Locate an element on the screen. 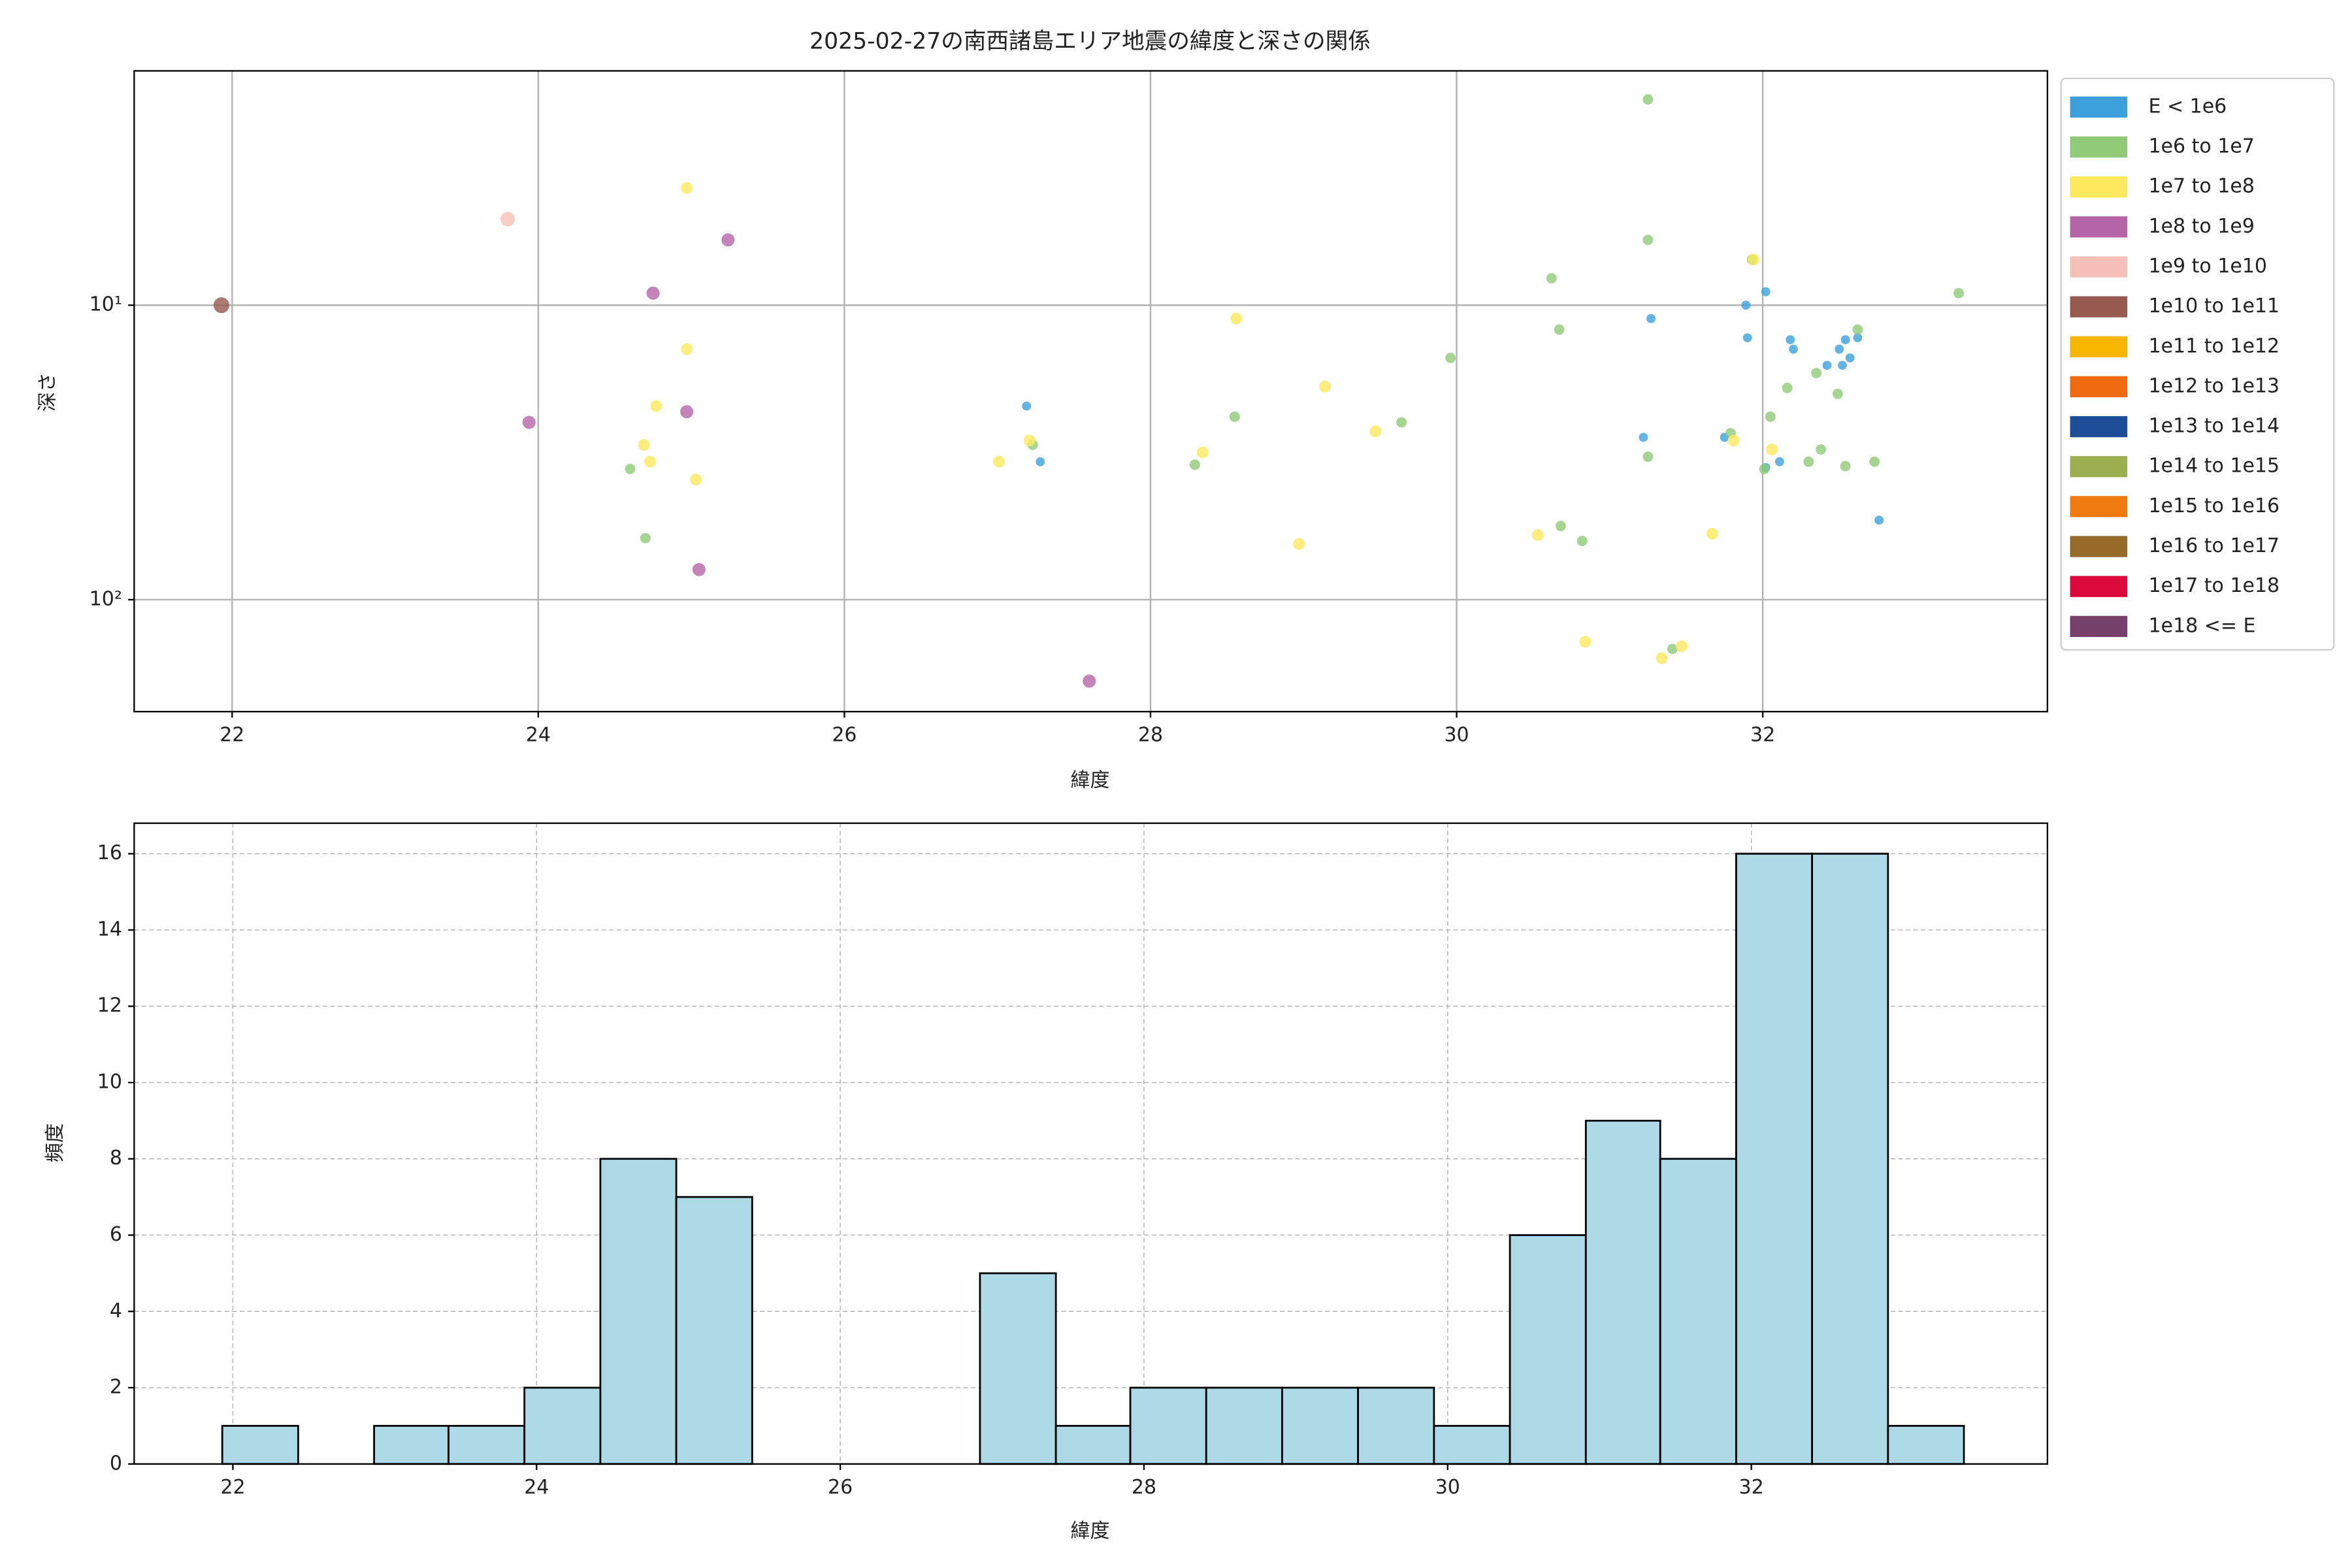 This screenshot has height=1568, width=2352. y-tick-label: 16 is located at coordinates (109, 852).